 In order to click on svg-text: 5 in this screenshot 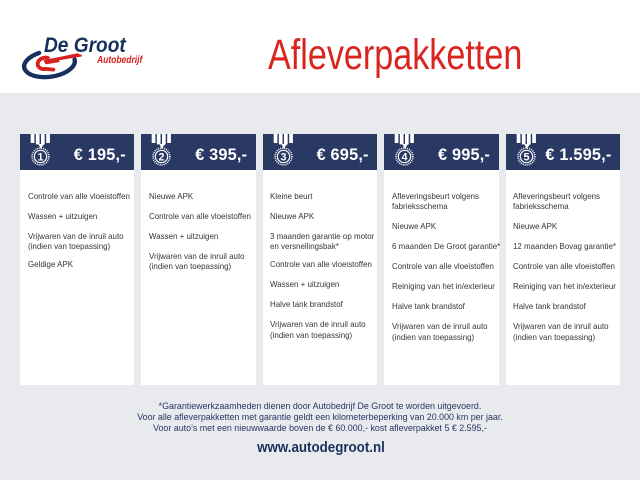, I will do `click(526, 158)`.